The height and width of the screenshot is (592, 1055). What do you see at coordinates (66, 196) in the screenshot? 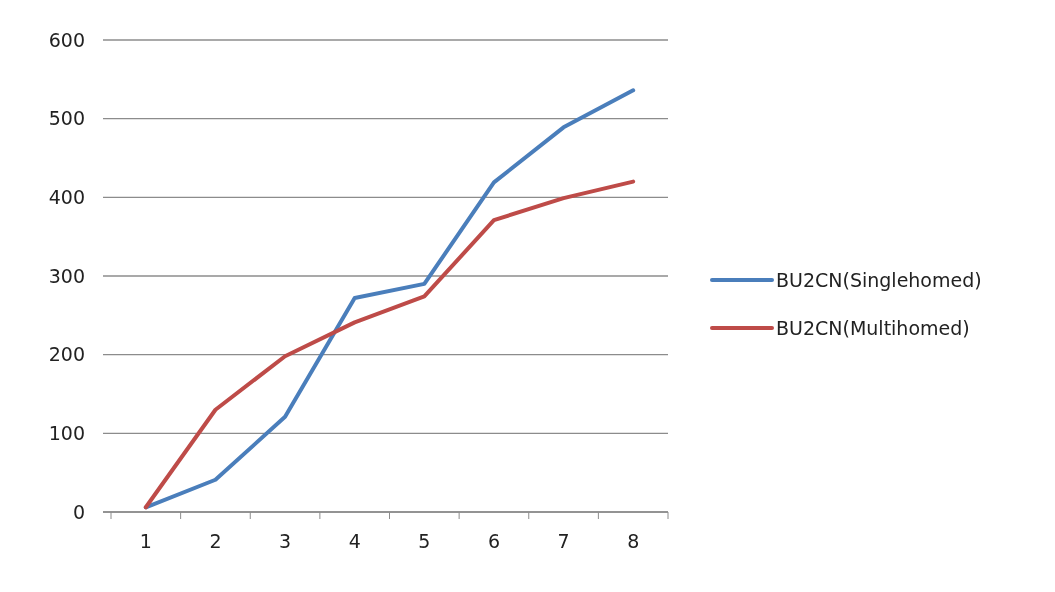
I see `y-tick-label: 400` at bounding box center [66, 196].